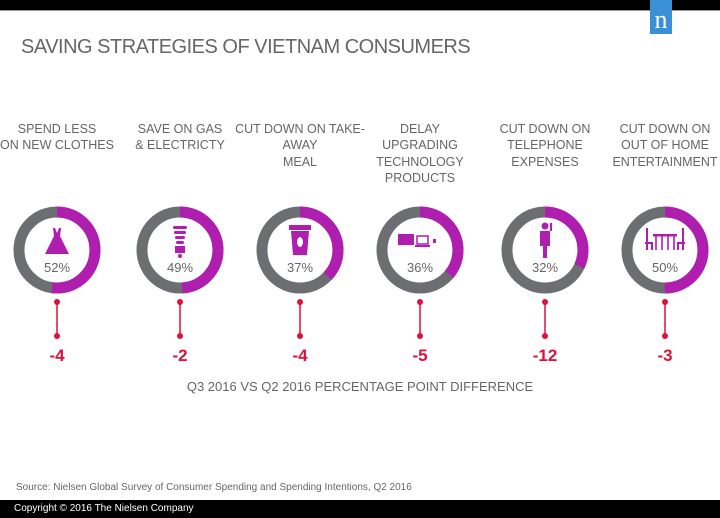  Describe the element at coordinates (665, 145) in the screenshot. I see `category-label: CUT DOWN ON OUT OF HOME ENTERTAINMENT` at that location.